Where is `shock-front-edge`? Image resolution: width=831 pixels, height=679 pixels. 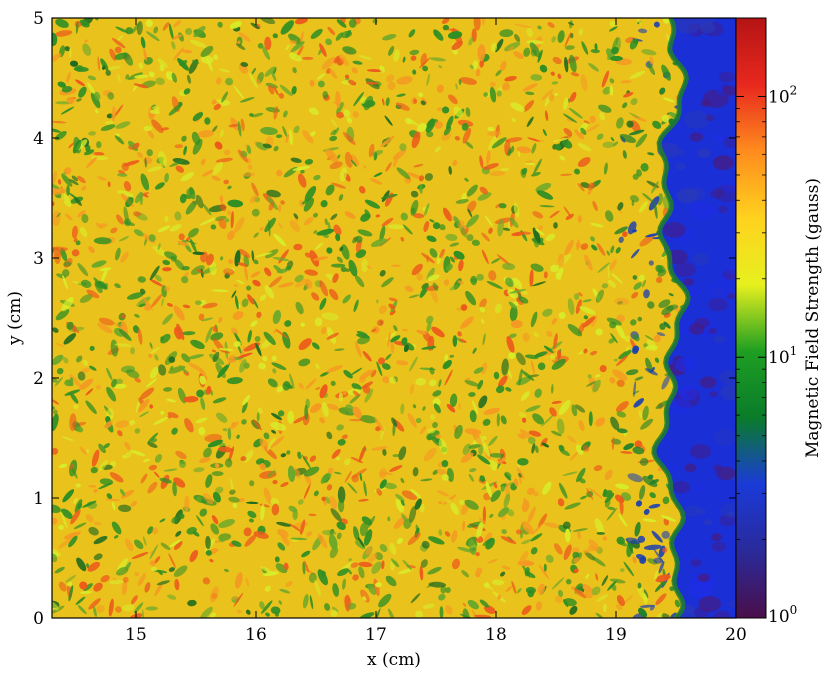
shock-front-edge is located at coordinates (671, 318).